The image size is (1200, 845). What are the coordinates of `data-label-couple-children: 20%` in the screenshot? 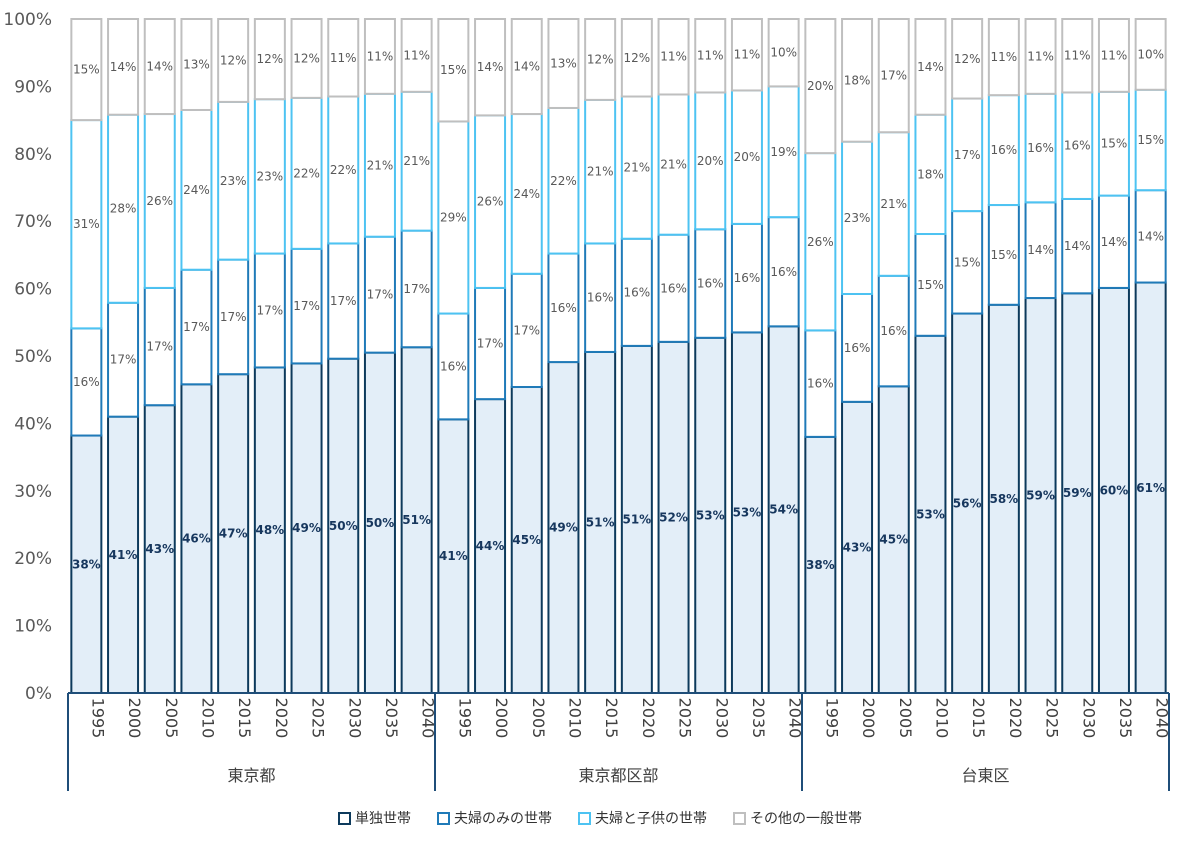 It's located at (747, 157).